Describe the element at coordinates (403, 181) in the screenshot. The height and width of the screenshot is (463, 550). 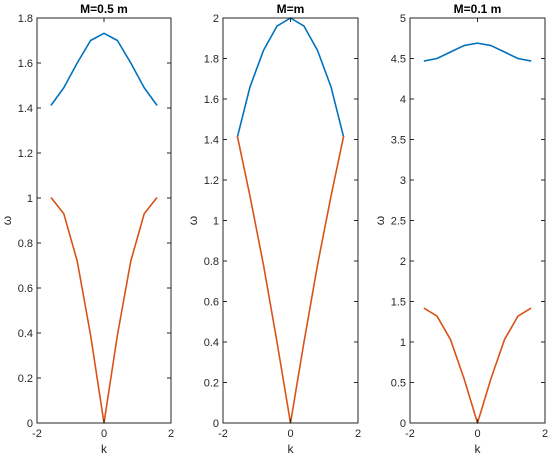
I see `y-tick-label: 3` at that location.